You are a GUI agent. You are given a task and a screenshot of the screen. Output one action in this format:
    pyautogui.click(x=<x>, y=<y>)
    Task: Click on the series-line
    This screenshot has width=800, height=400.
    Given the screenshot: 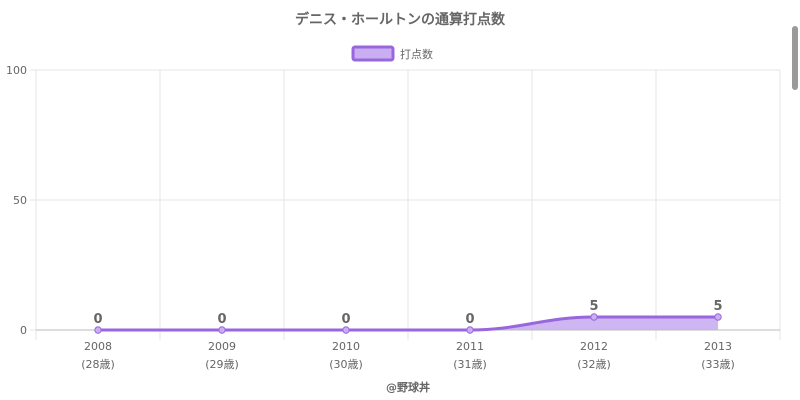 What is the action you would take?
    pyautogui.click(x=408, y=323)
    